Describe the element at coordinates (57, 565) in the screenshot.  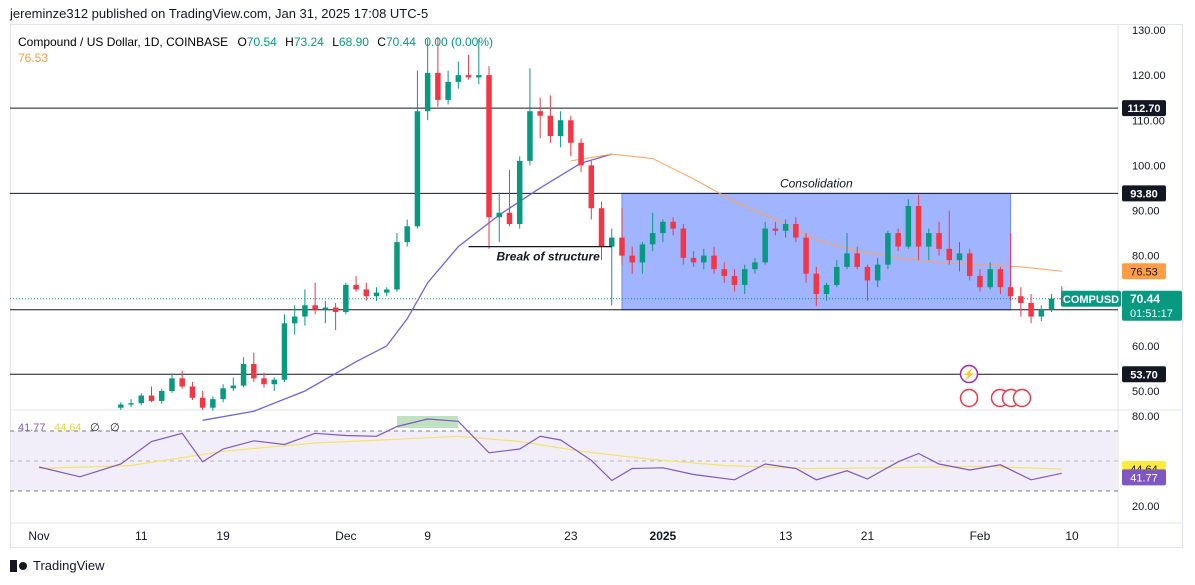
I see `tradingview-brand: TradingView` at that location.